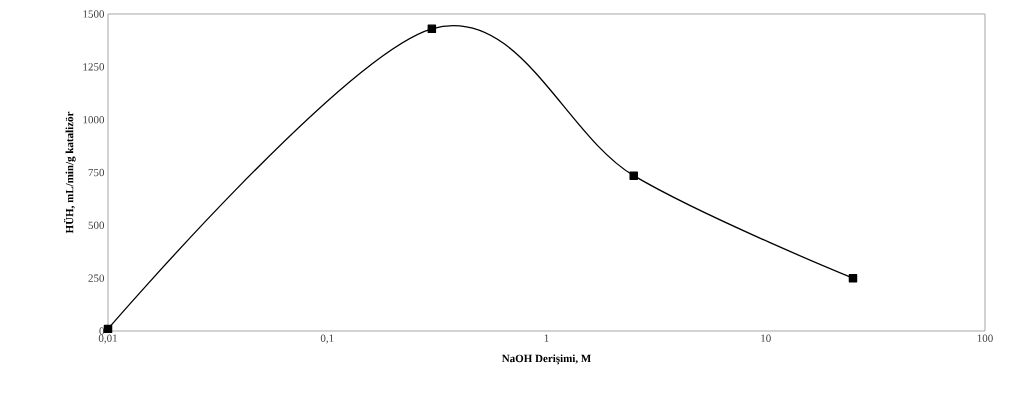 This screenshot has height=406, width=1010. What do you see at coordinates (70, 172) in the screenshot?
I see `y-axis-title: HÜH, mL/min/g katalizör` at bounding box center [70, 172].